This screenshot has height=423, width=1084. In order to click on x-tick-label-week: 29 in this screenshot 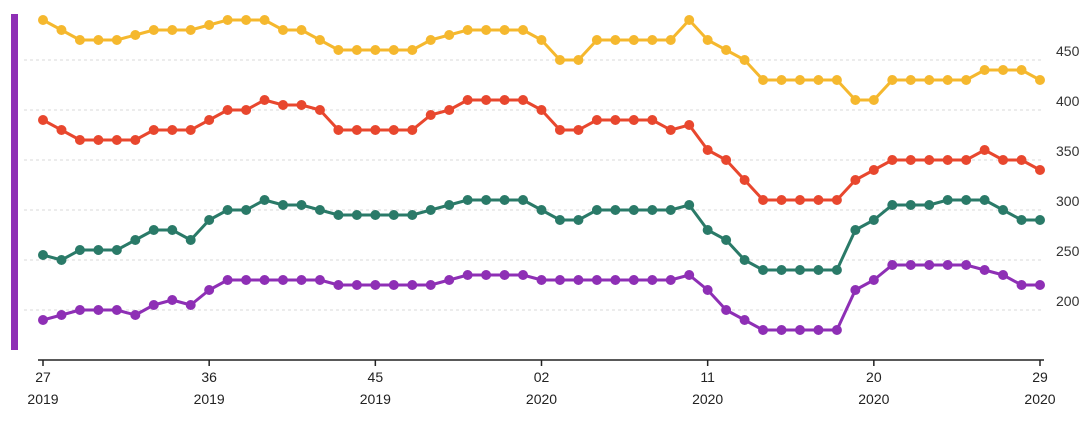, I will do `click(1040, 377)`.